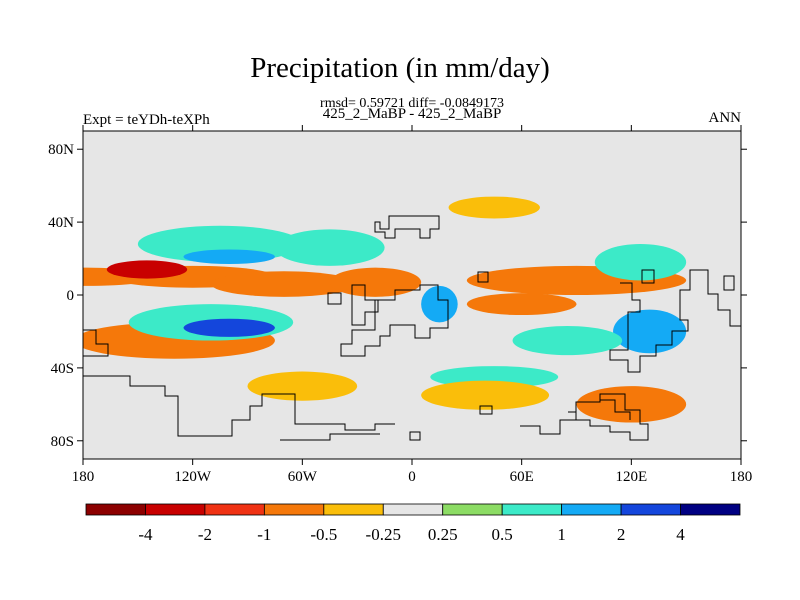 This screenshot has height=600, width=800. I want to click on colorbar-label: -0.25, so click(383, 534).